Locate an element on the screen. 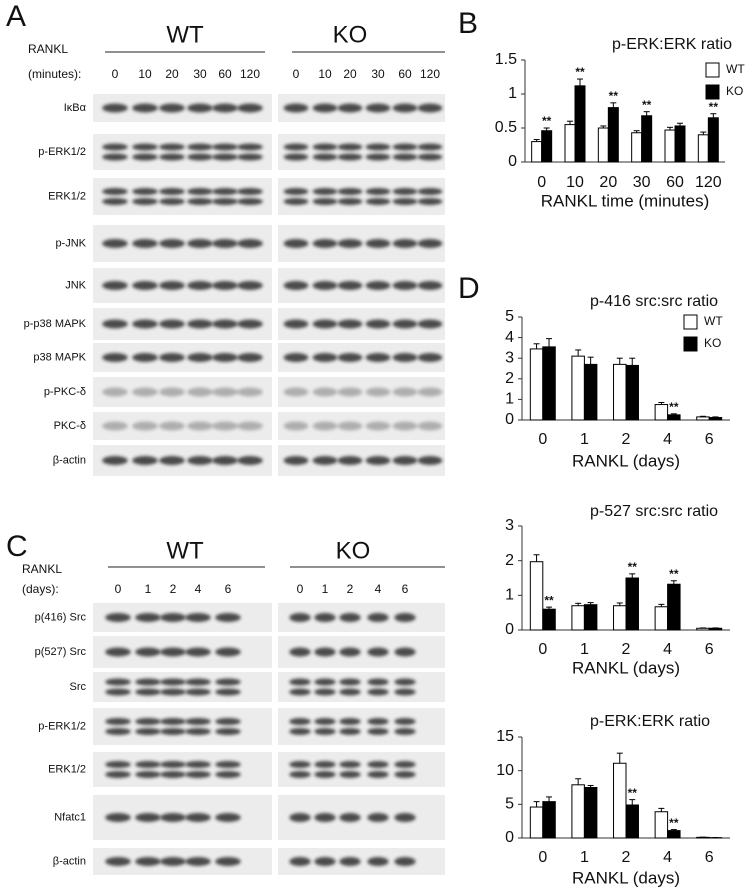 The height and width of the screenshot is (893, 755). lane-header: (minutes): is located at coordinates (54, 74).